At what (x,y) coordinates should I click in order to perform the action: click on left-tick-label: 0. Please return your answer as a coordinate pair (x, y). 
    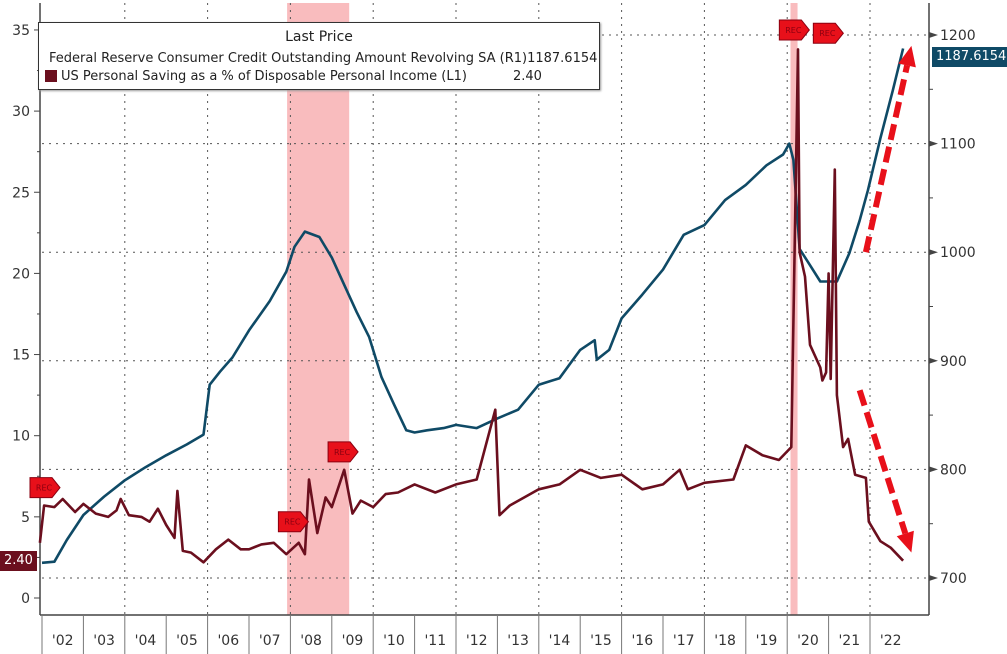
    Looking at the image, I should click on (25, 599).